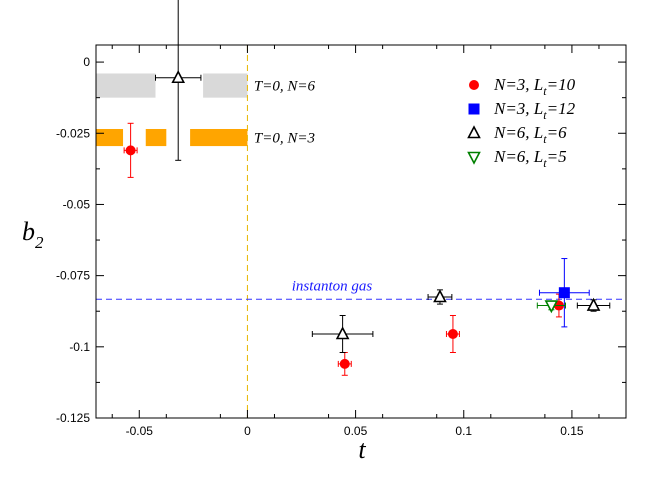 The width and height of the screenshot is (654, 491). Describe the element at coordinates (285, 87) in the screenshot. I see `band-label-0: T=0, N=6` at that location.